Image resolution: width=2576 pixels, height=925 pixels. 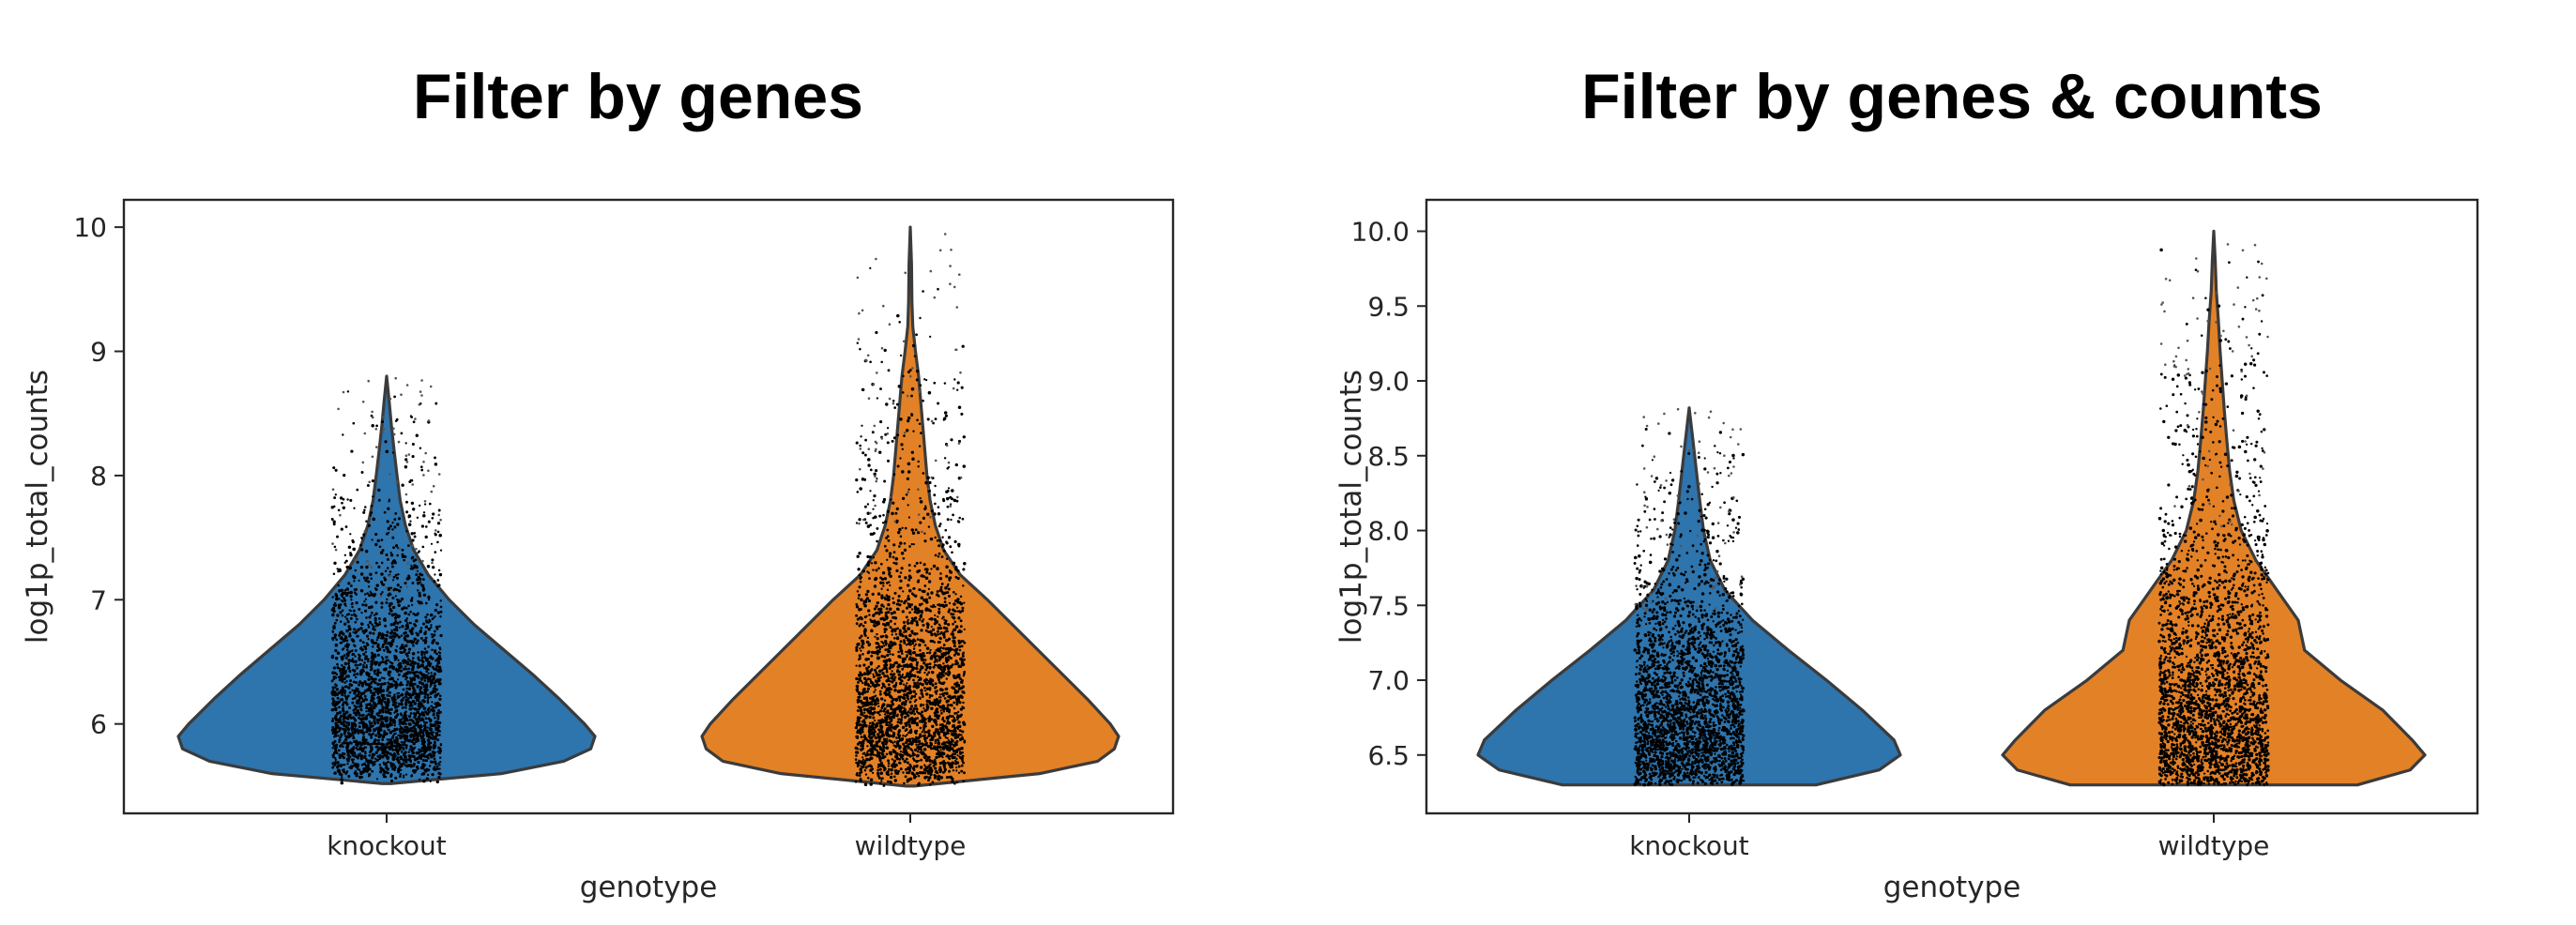 What do you see at coordinates (1388, 605) in the screenshot?
I see `y-tick-label: 7.5` at bounding box center [1388, 605].